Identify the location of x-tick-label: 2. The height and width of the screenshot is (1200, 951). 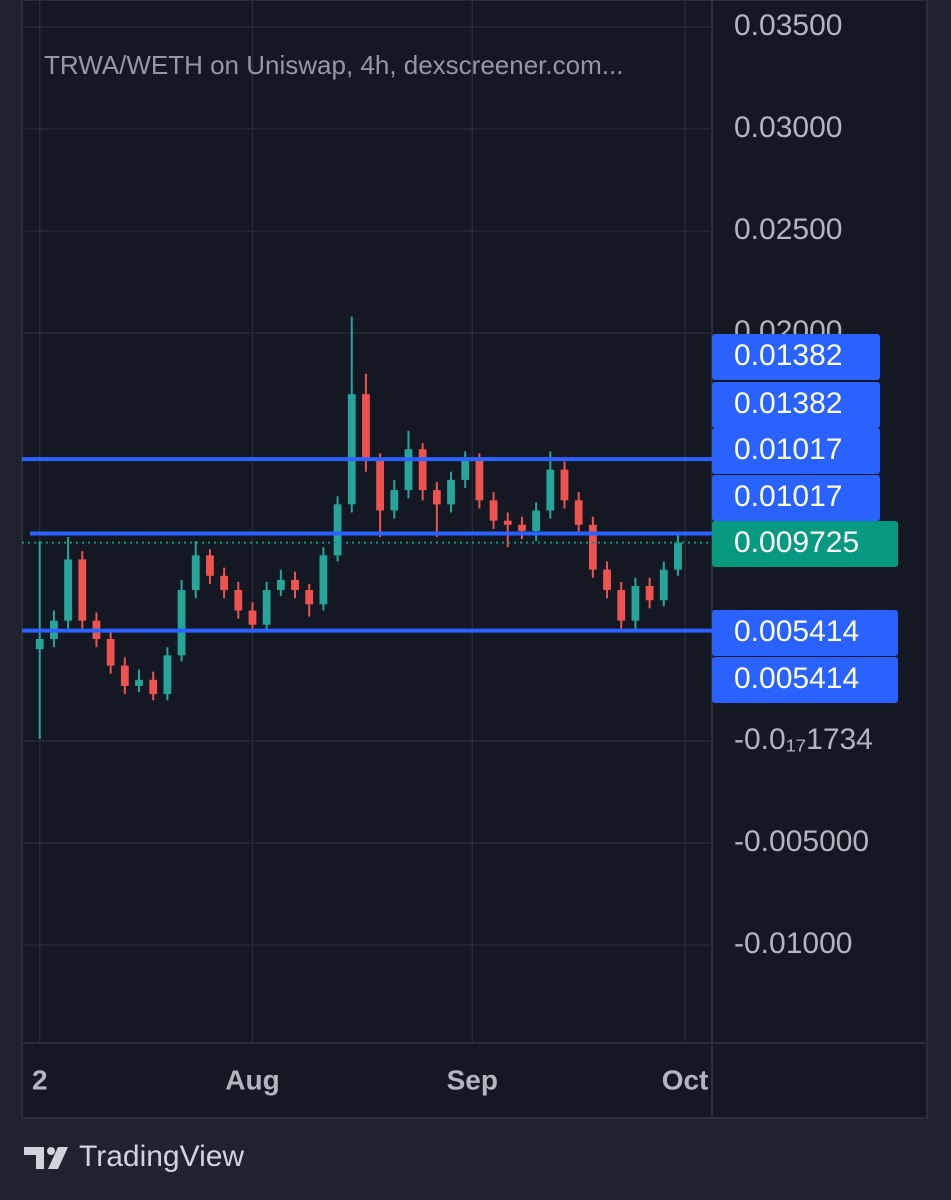
(40, 1079).